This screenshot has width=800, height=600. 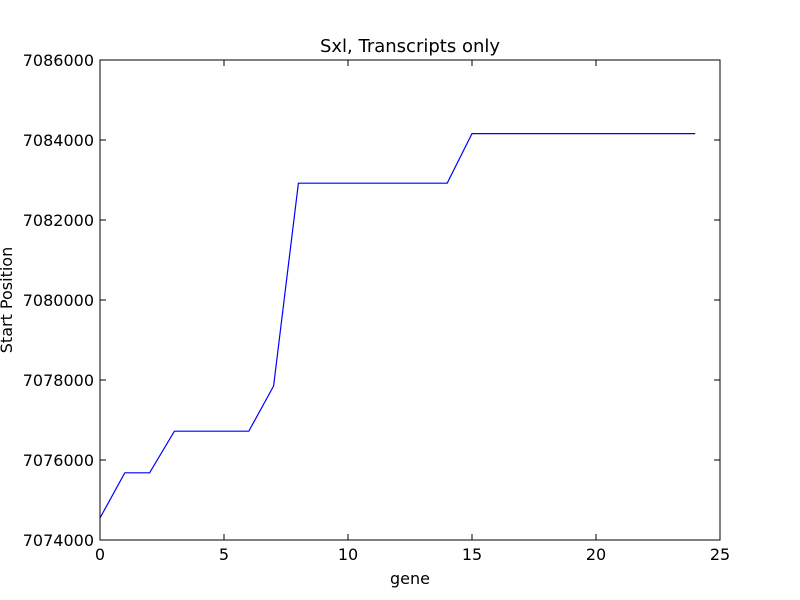 I want to click on x-tick-label: 0, so click(x=100, y=554).